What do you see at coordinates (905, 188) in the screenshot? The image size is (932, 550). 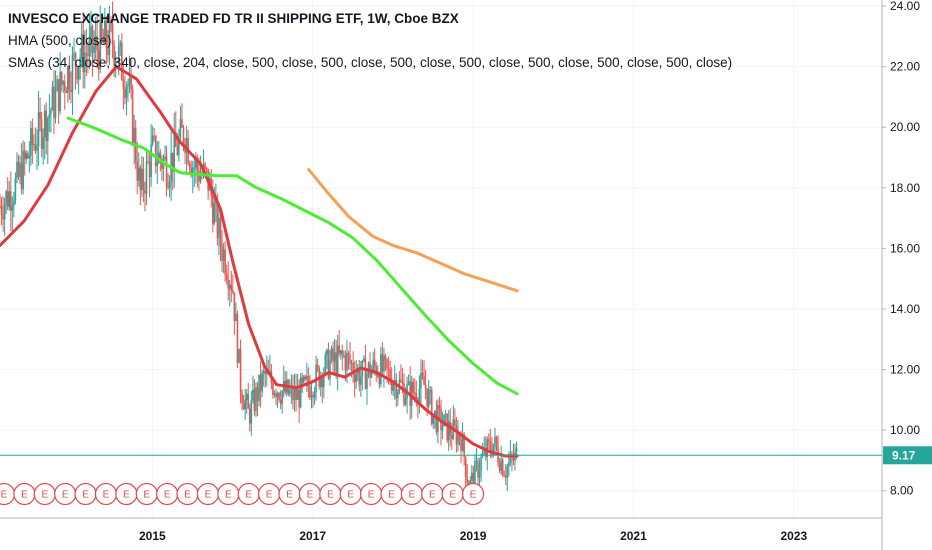 I see `y-tick-label: 18.00` at bounding box center [905, 188].